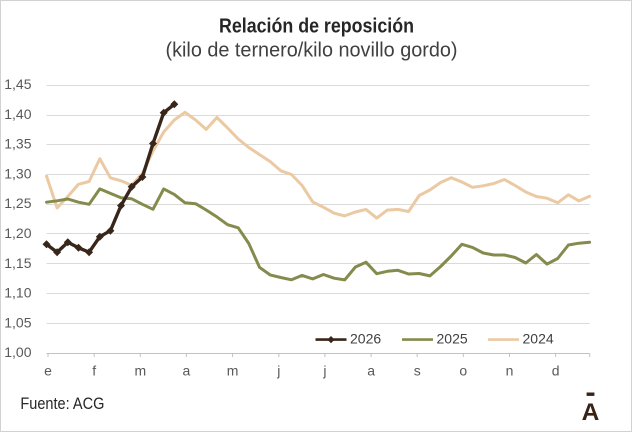 The image size is (632, 437). Describe the element at coordinates (62, 403) in the screenshot. I see `svg-text: Fuente: ACG` at that location.